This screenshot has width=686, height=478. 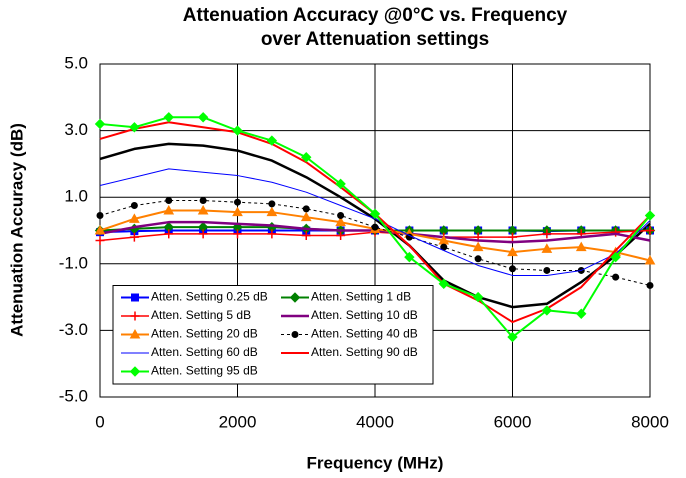 I want to click on legend-label: Atten. Setting 20 dB, so click(x=204, y=334).